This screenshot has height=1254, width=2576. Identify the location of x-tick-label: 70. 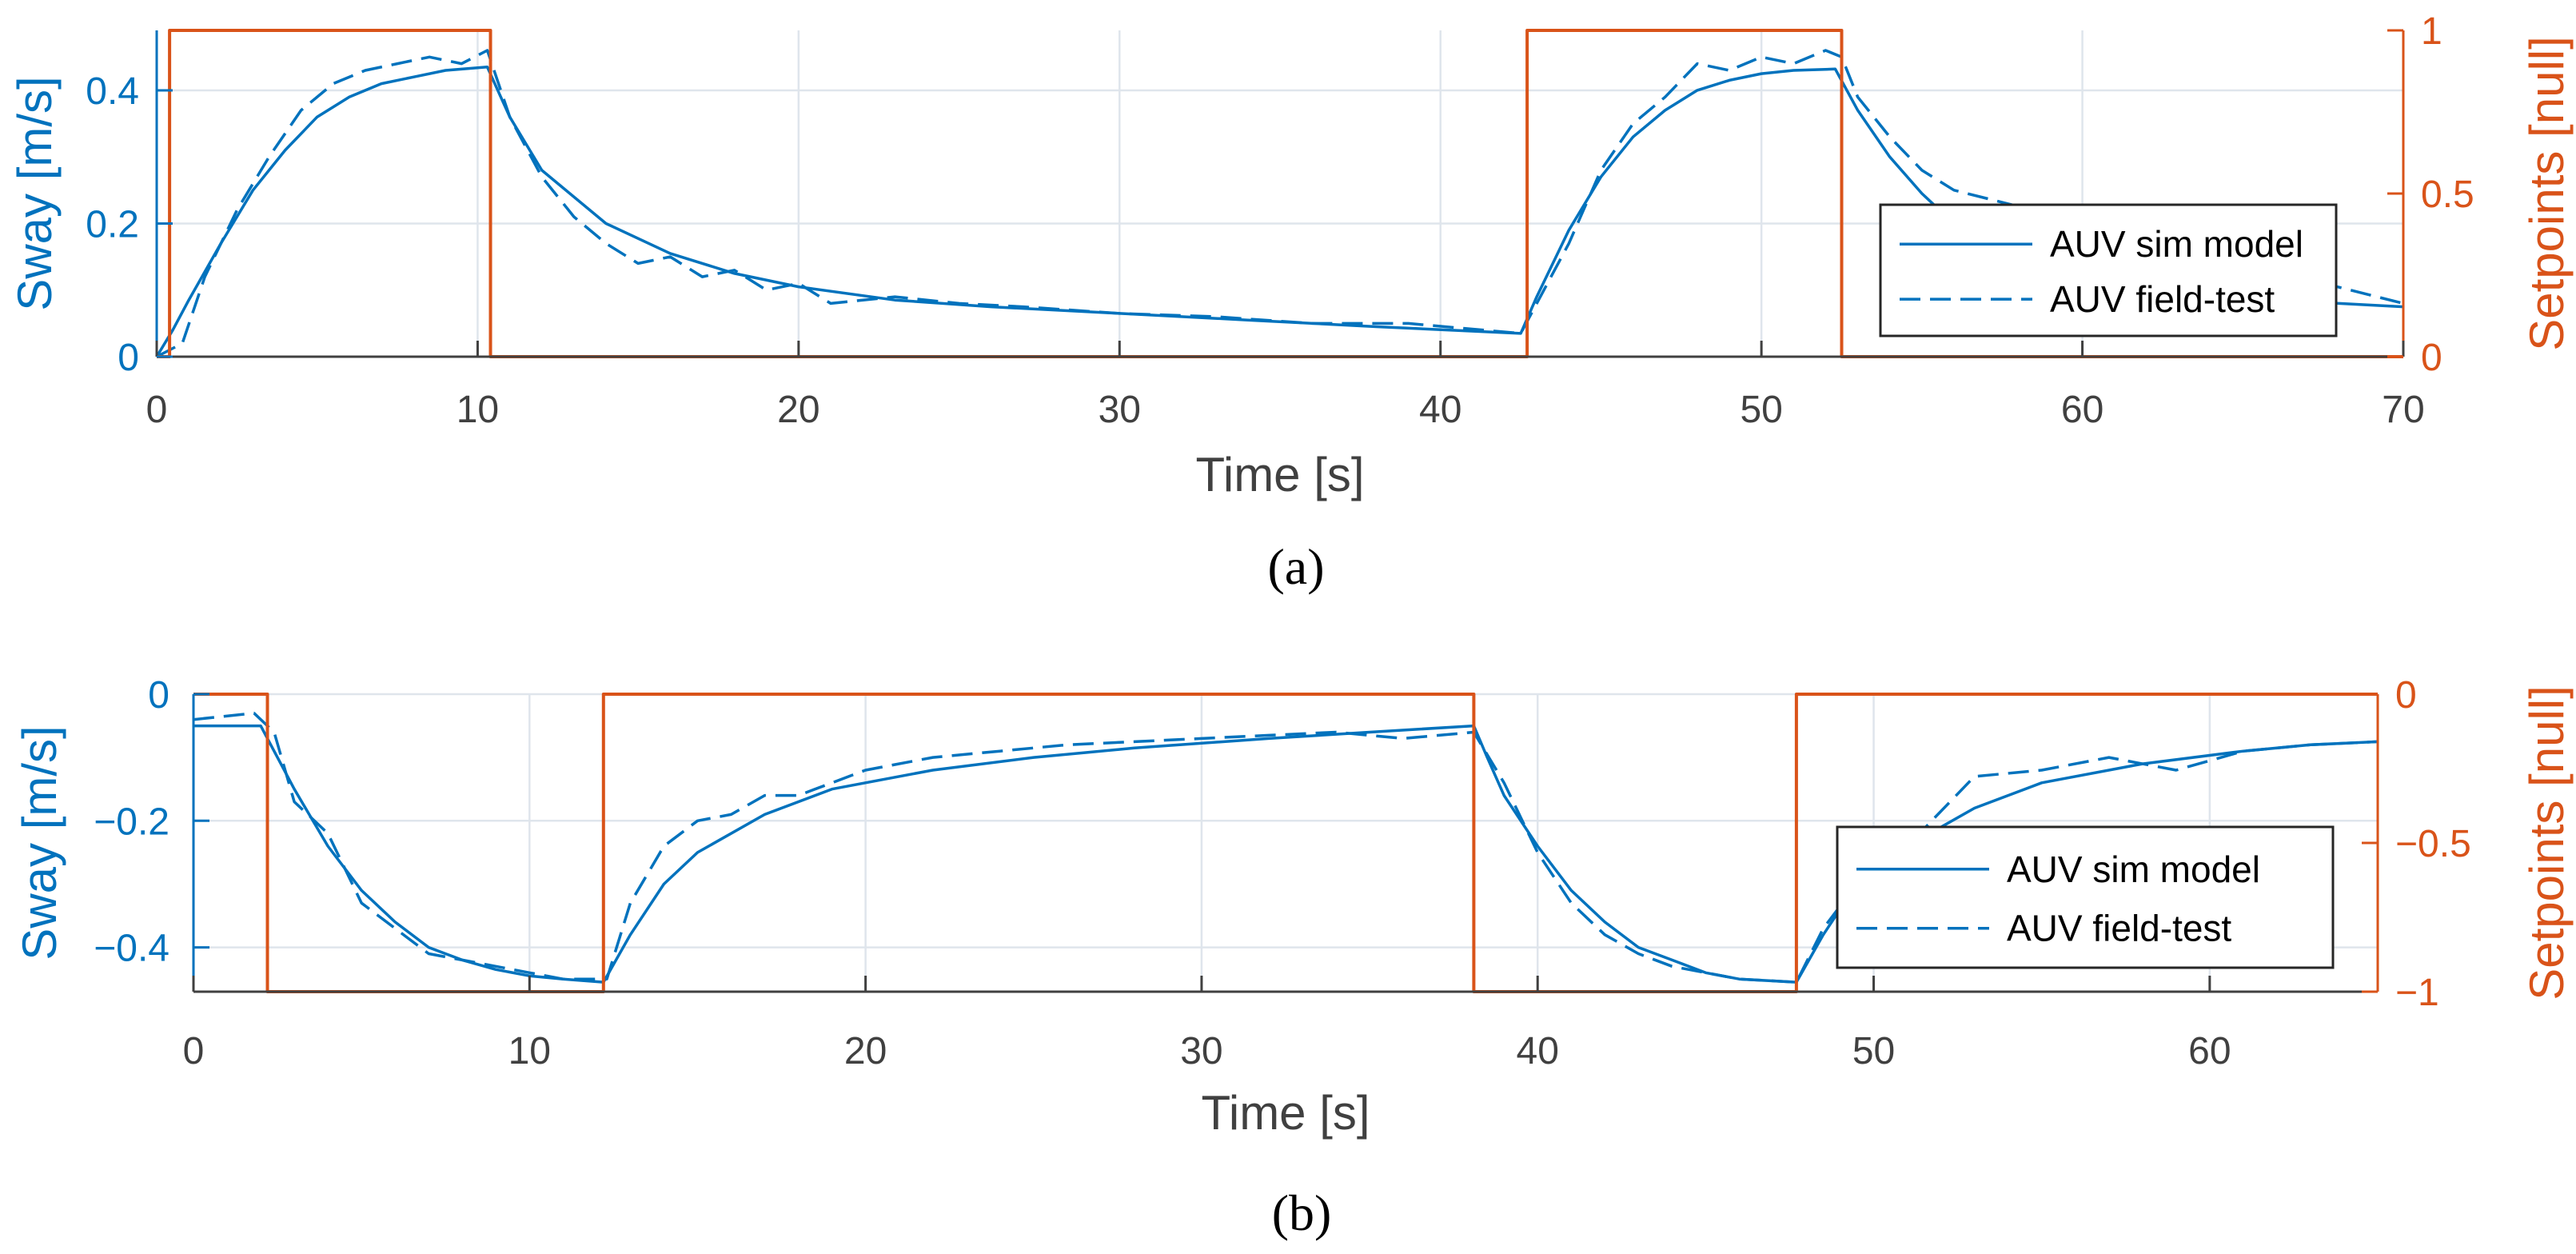
(2403, 410).